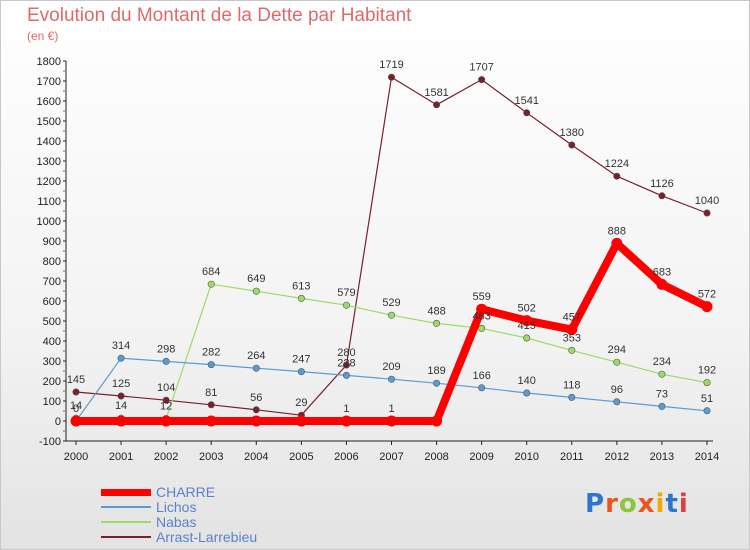 This screenshot has height=550, width=750. What do you see at coordinates (672, 504) in the screenshot?
I see `logo-letter: t` at bounding box center [672, 504].